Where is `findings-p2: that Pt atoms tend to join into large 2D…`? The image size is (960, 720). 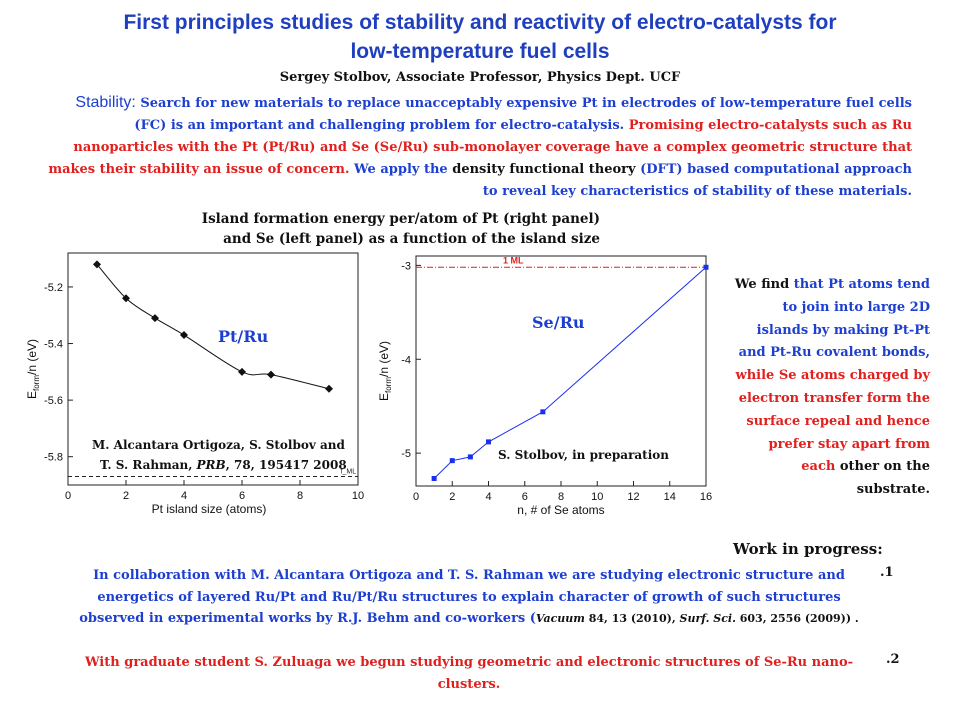
findings-p2: that Pt atoms tend to join into large 2D… is located at coordinates (834, 319).